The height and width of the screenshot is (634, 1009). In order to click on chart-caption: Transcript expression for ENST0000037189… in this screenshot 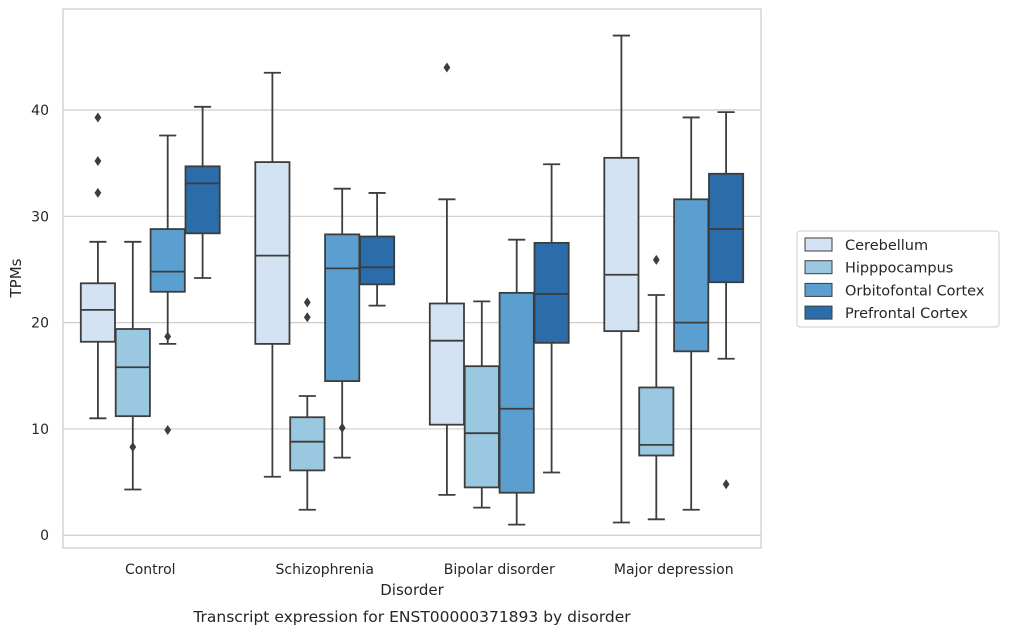, I will do `click(411, 617)`.